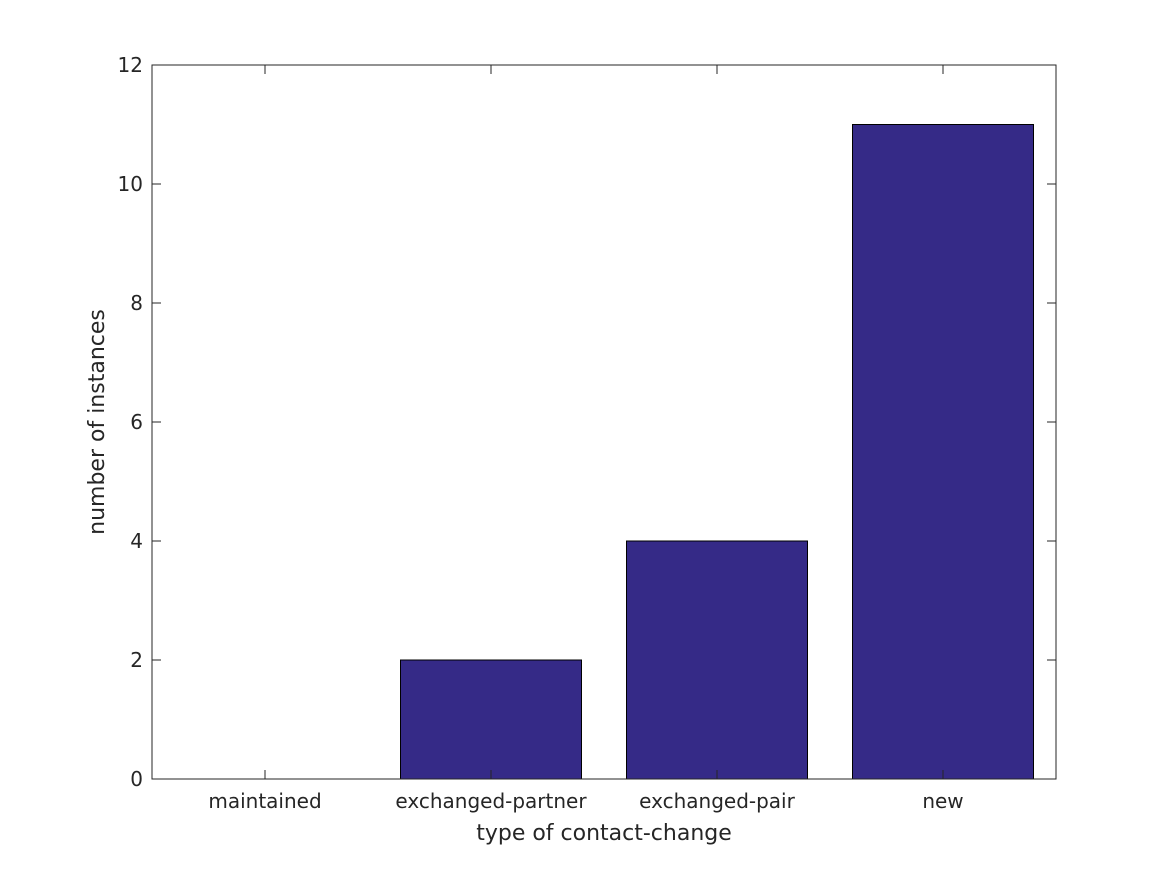 This screenshot has height=875, width=1167. Describe the element at coordinates (491, 719) in the screenshot. I see `bar-exchanged-partner` at that location.